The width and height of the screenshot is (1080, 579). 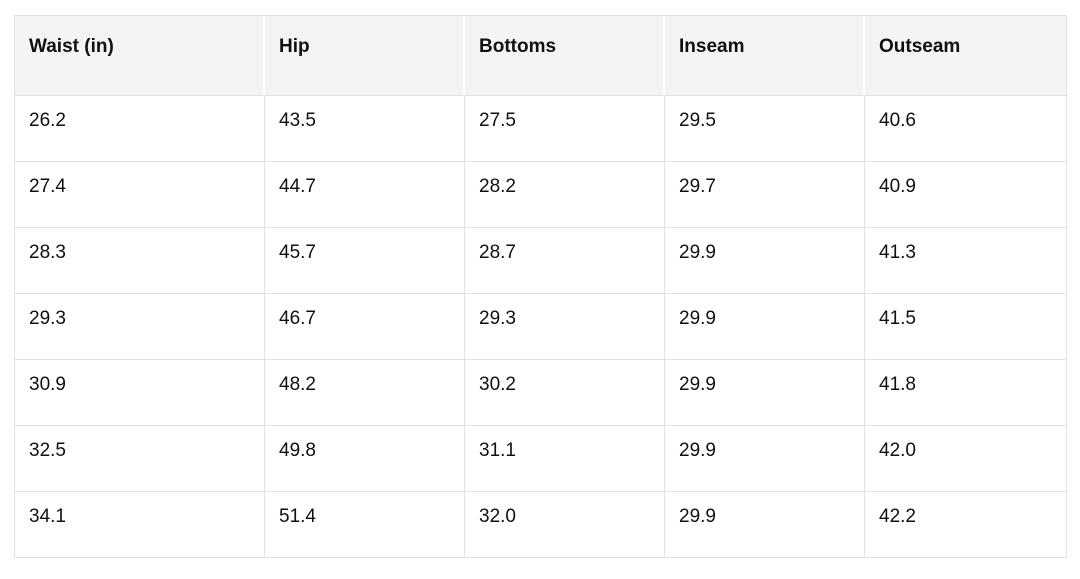 I want to click on table-row: 27.4 44.7 28.2 29.7 40.9, so click(x=540, y=194).